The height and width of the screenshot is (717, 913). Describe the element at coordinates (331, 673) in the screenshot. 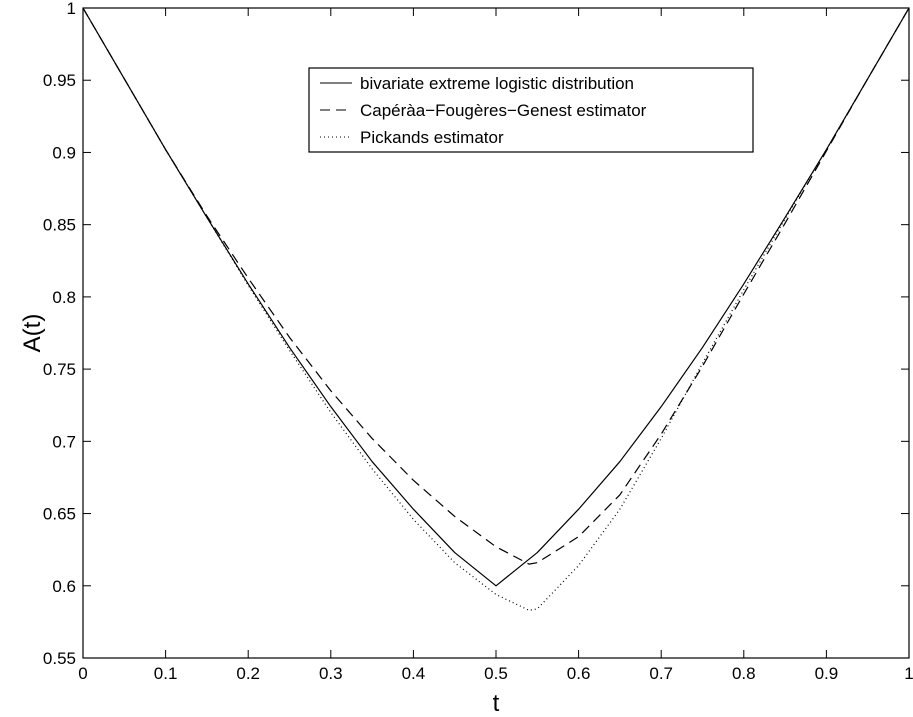

I see `x-tick-label: 0.3` at that location.